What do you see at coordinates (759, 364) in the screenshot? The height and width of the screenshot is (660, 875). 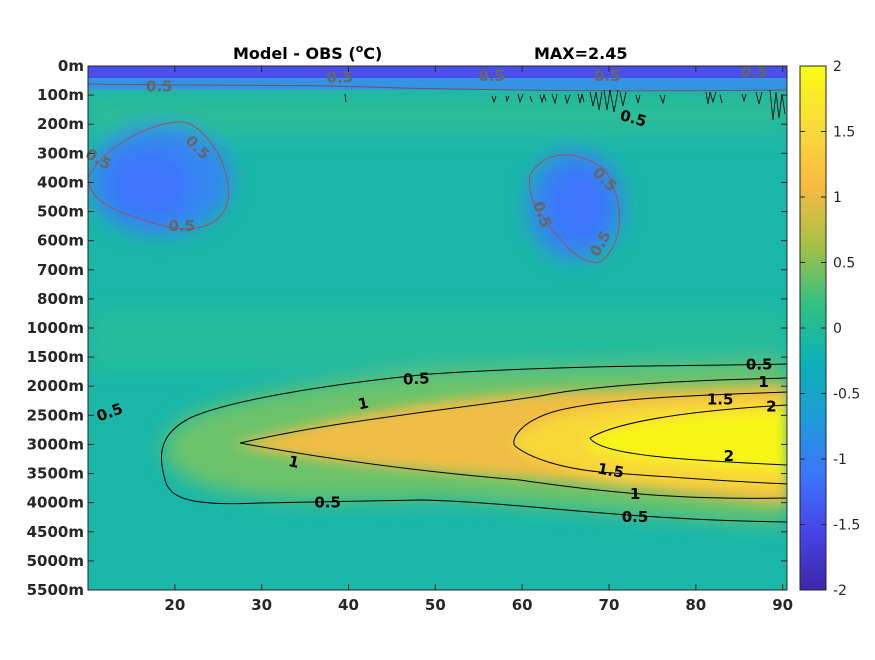 I see `contour-label-1: 0.5` at bounding box center [759, 364].